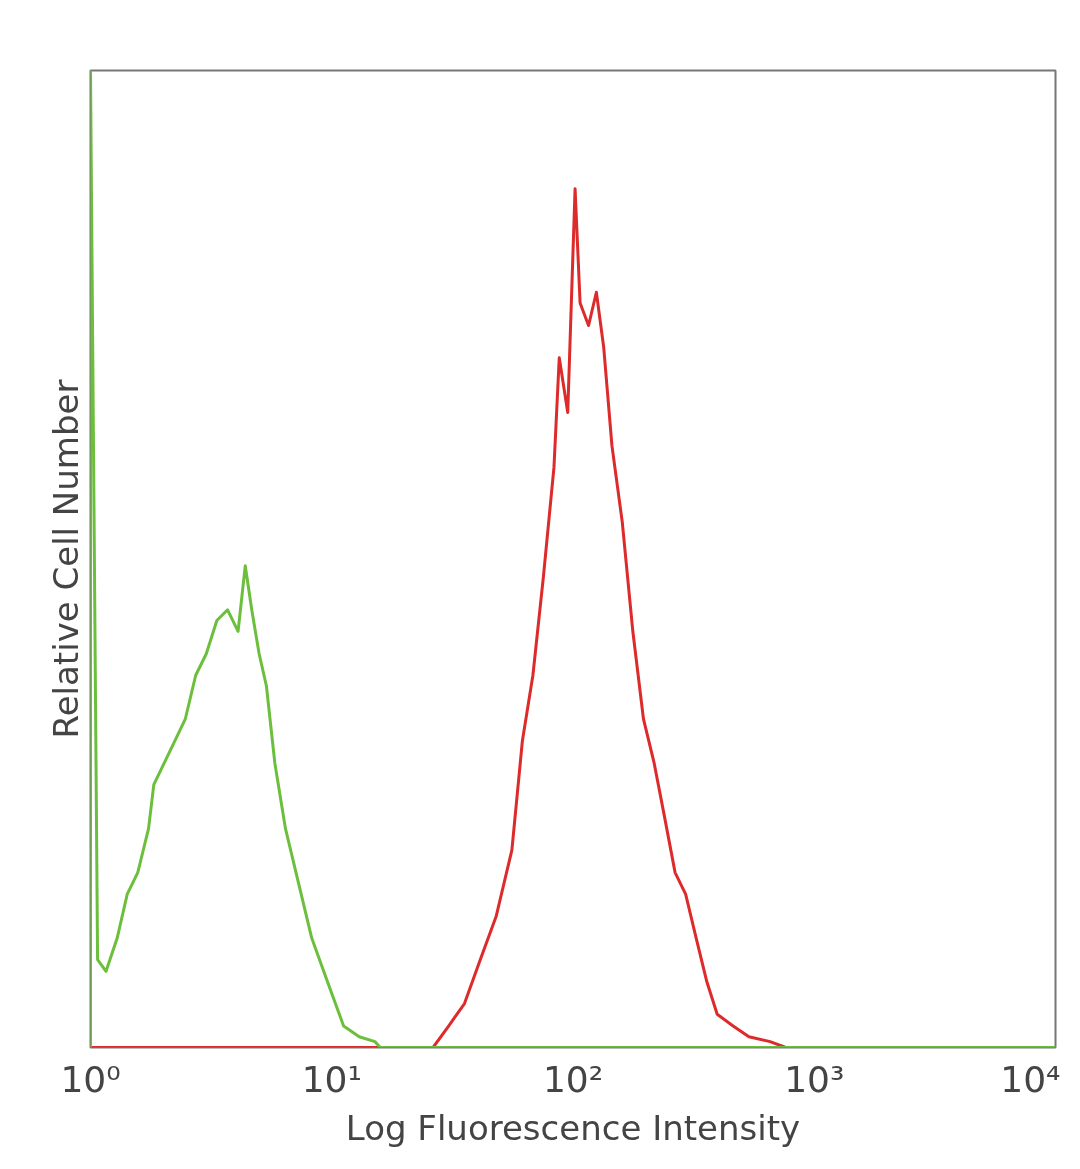 The height and width of the screenshot is (1169, 1080). What do you see at coordinates (573, 1079) in the screenshot?
I see `x-tick-label: 10²` at bounding box center [573, 1079].